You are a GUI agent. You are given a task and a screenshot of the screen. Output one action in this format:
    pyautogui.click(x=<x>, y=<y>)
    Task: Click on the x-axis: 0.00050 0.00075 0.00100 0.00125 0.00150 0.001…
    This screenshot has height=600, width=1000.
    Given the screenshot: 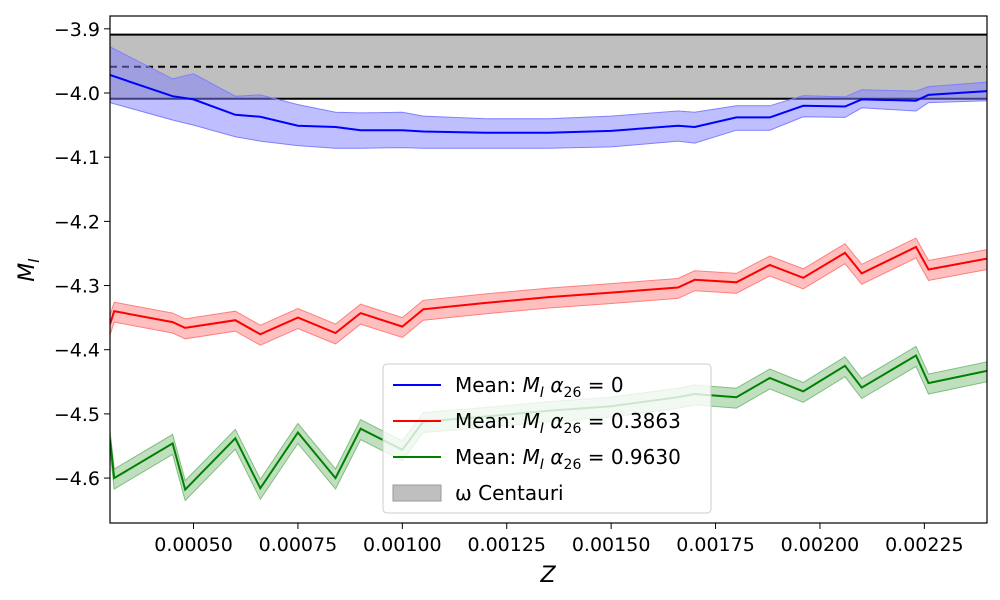 What is the action you would take?
    pyautogui.click(x=559, y=539)
    